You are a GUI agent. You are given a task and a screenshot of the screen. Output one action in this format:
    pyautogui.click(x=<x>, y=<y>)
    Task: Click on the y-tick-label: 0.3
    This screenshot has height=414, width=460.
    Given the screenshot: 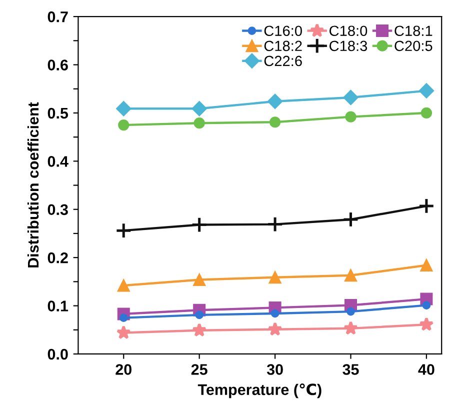 What is the action you would take?
    pyautogui.click(x=58, y=210)
    